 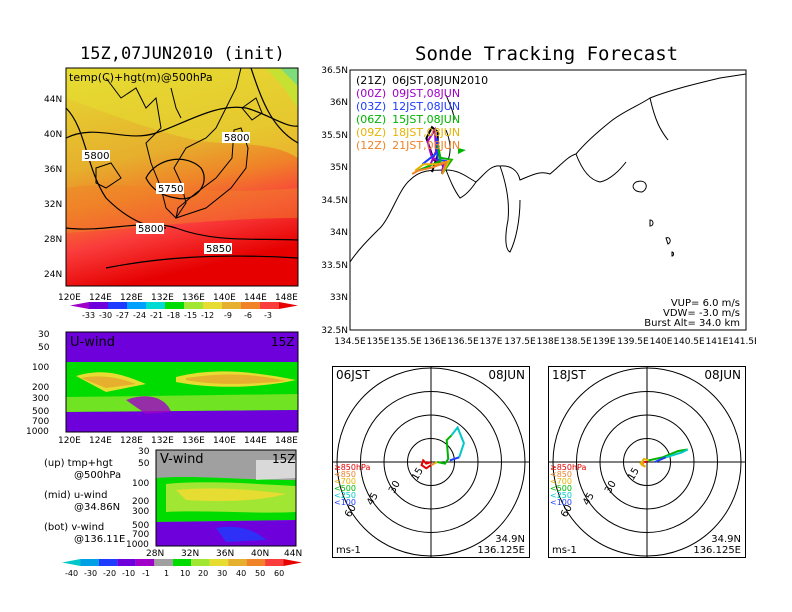 I want to click on svg-text: -3, so click(x=268, y=315).